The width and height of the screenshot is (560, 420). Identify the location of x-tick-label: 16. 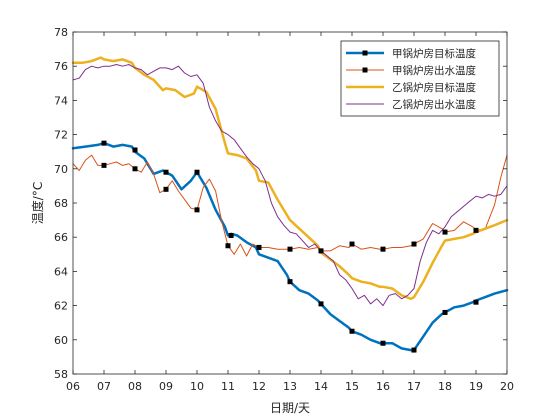
(383, 386).